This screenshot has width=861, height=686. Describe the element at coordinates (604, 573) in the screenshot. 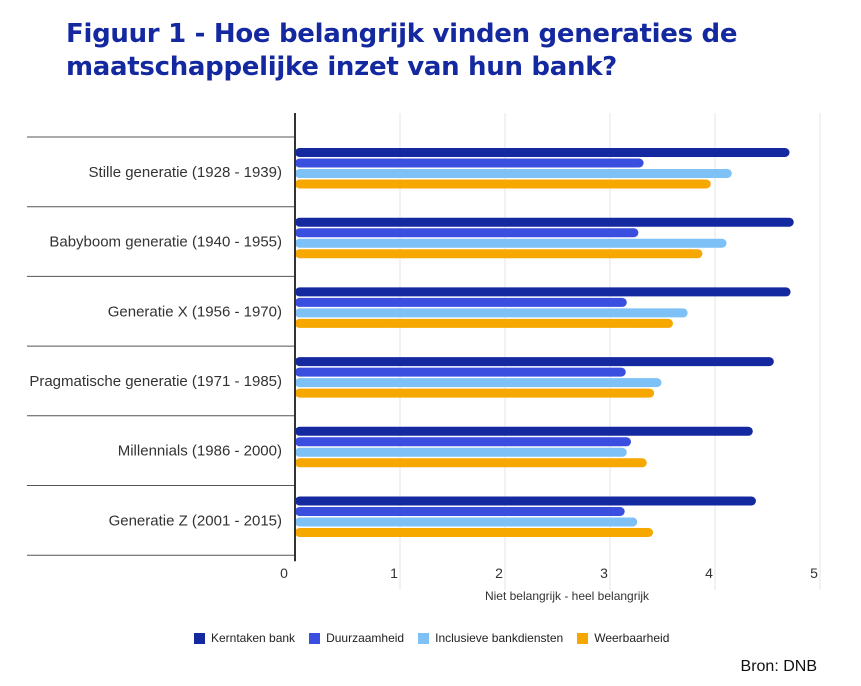

I see `x-tick-label: 3` at that location.